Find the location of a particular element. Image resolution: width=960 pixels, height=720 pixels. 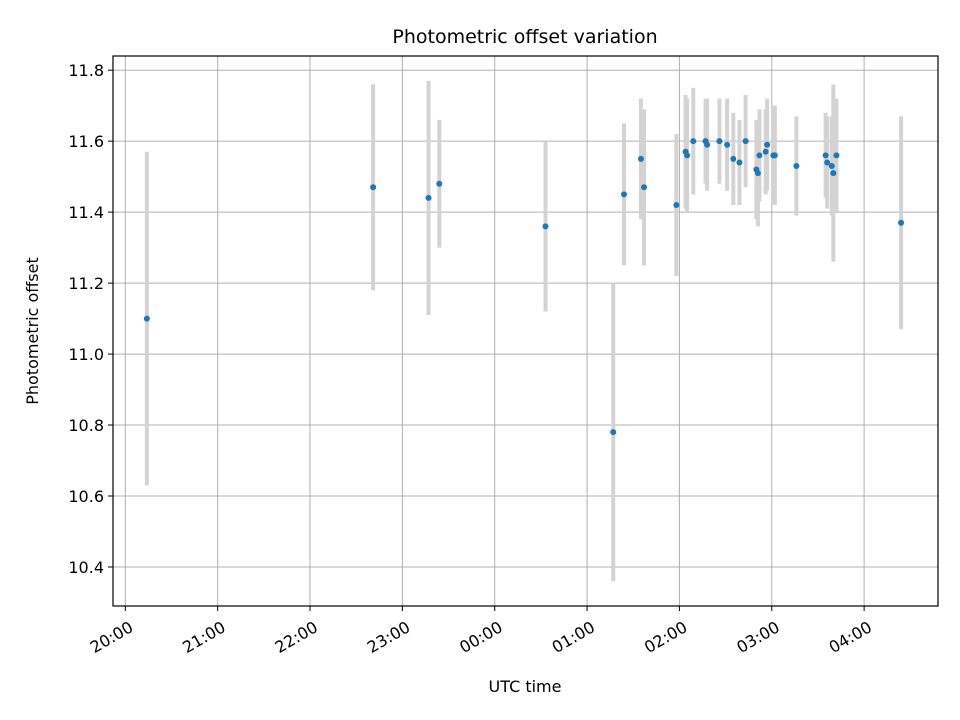

y-tick-label: 10.6 is located at coordinates (86, 496).